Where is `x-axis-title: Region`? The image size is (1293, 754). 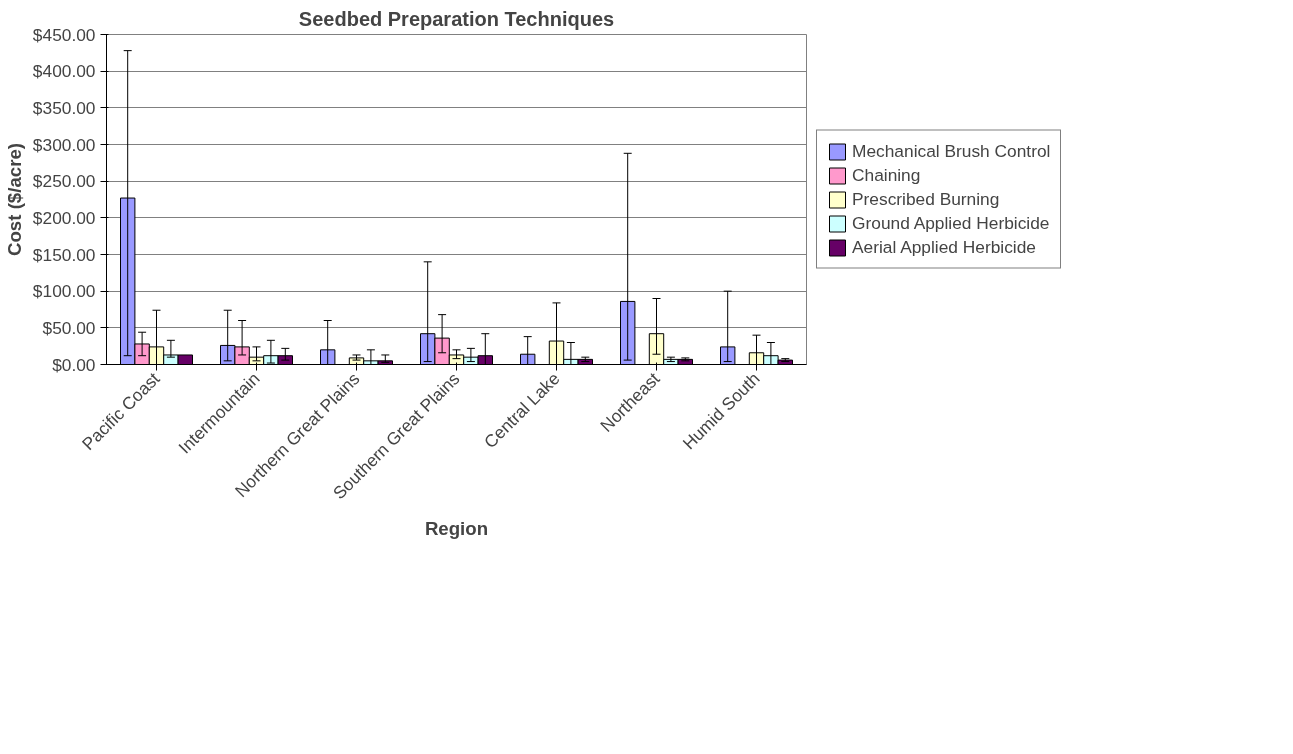 x-axis-title: Region is located at coordinates (456, 529).